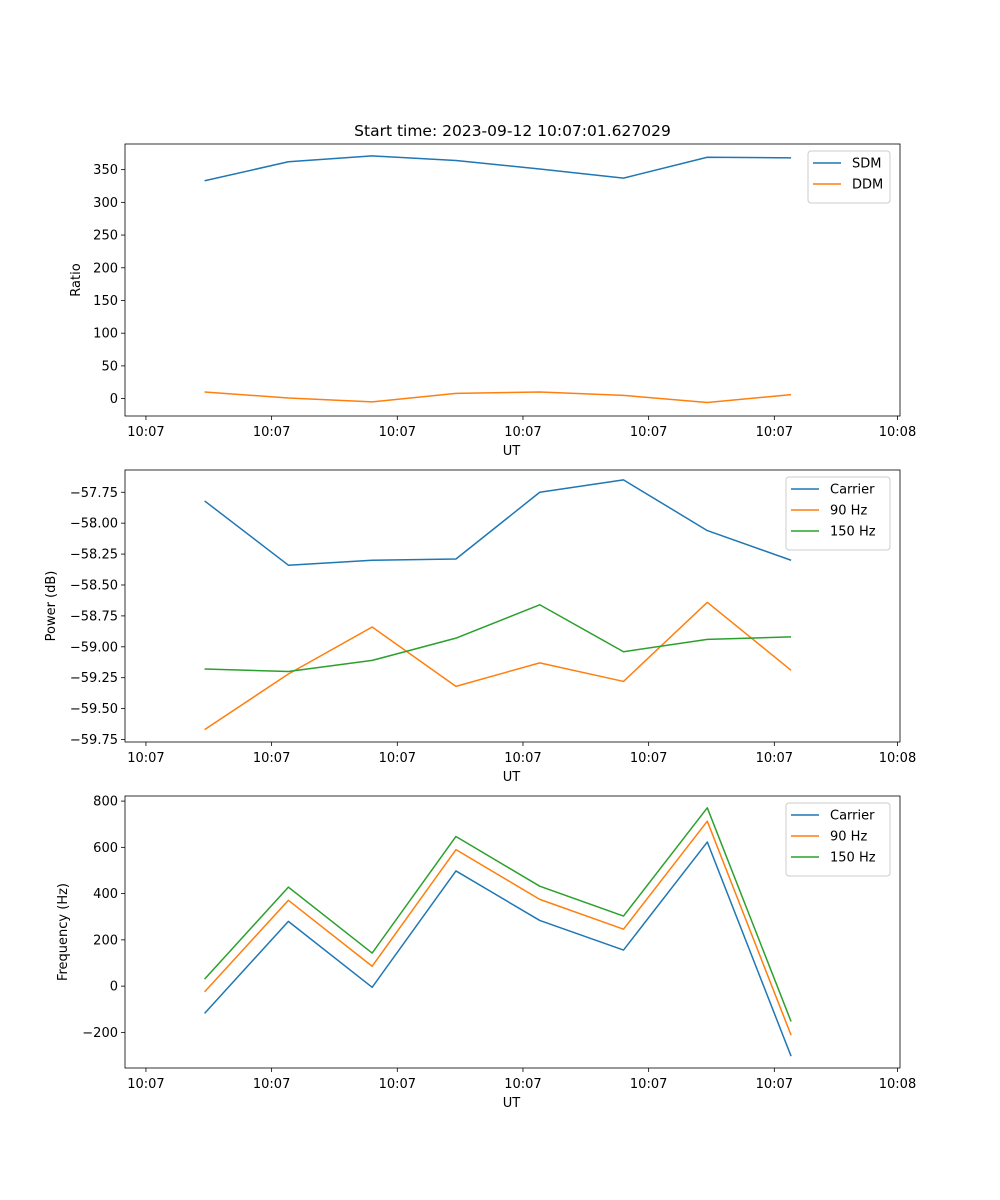 The width and height of the screenshot is (1000, 1200). Describe the element at coordinates (105, 894) in the screenshot. I see `y-tick-label: 400` at that location.